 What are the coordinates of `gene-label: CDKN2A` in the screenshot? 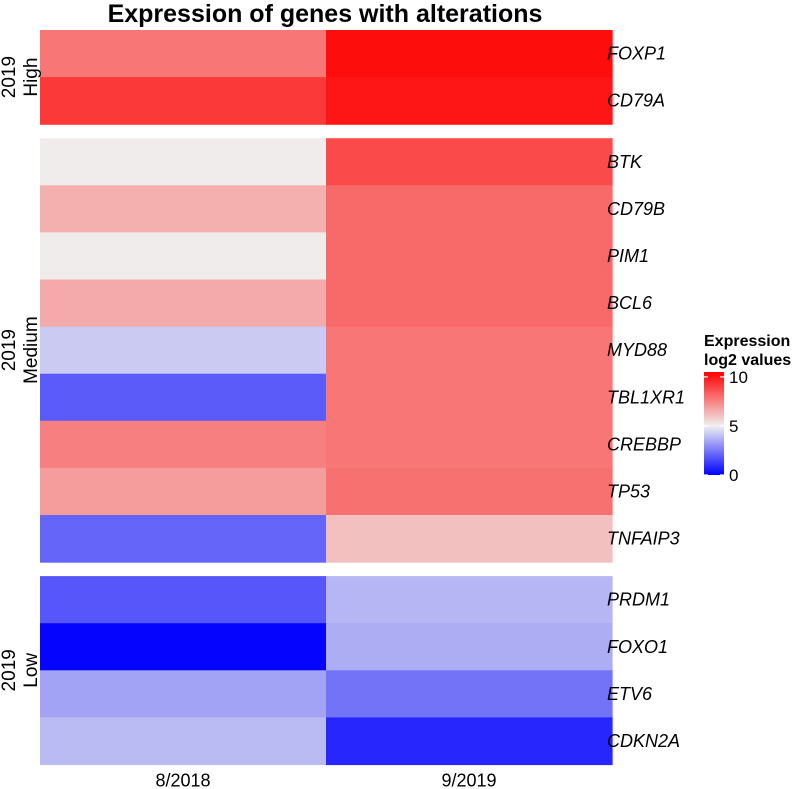 It's located at (643, 741).